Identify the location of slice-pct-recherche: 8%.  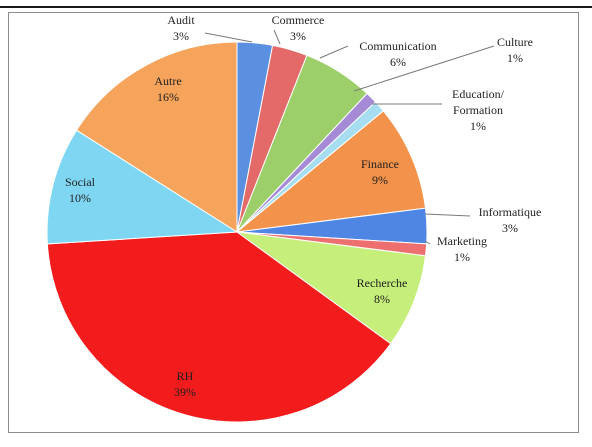
(382, 299).